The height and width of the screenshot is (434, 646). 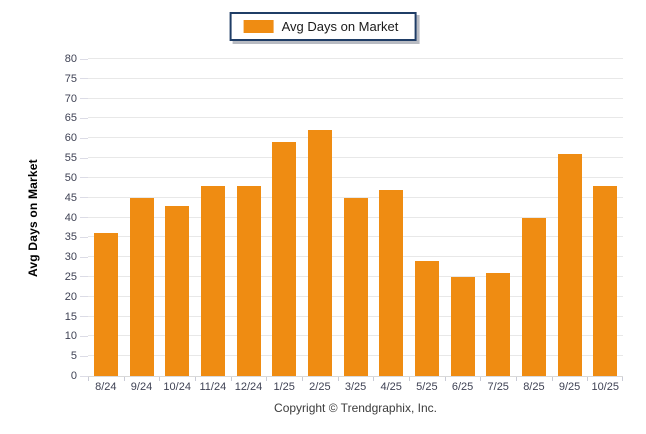 What do you see at coordinates (70, 177) in the screenshot?
I see `y-tick-label: 50` at bounding box center [70, 177].